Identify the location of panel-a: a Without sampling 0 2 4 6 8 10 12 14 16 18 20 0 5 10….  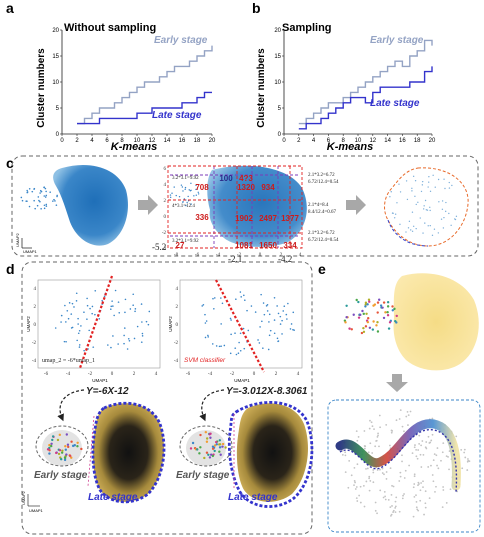
(111, 76).